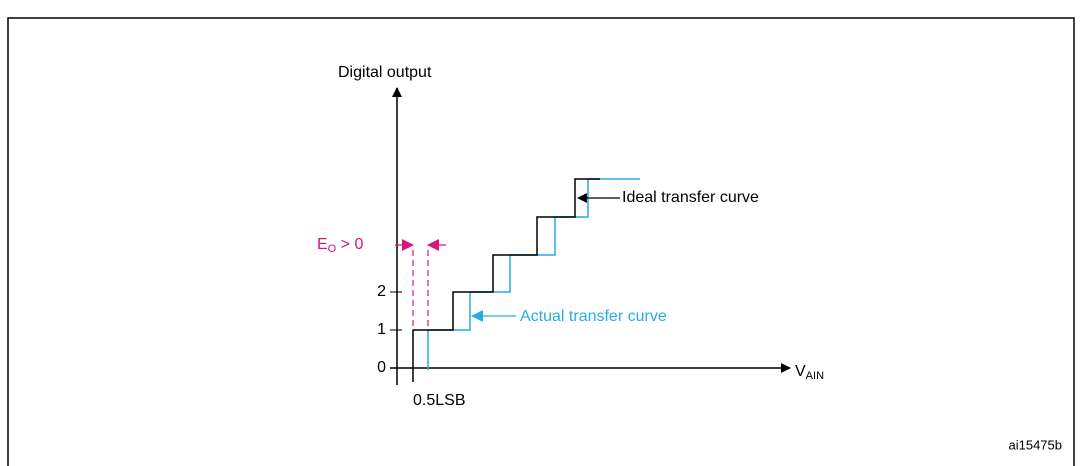 This screenshot has width=1082, height=466. I want to click on actual-label: Actual transfer curve, so click(593, 316).